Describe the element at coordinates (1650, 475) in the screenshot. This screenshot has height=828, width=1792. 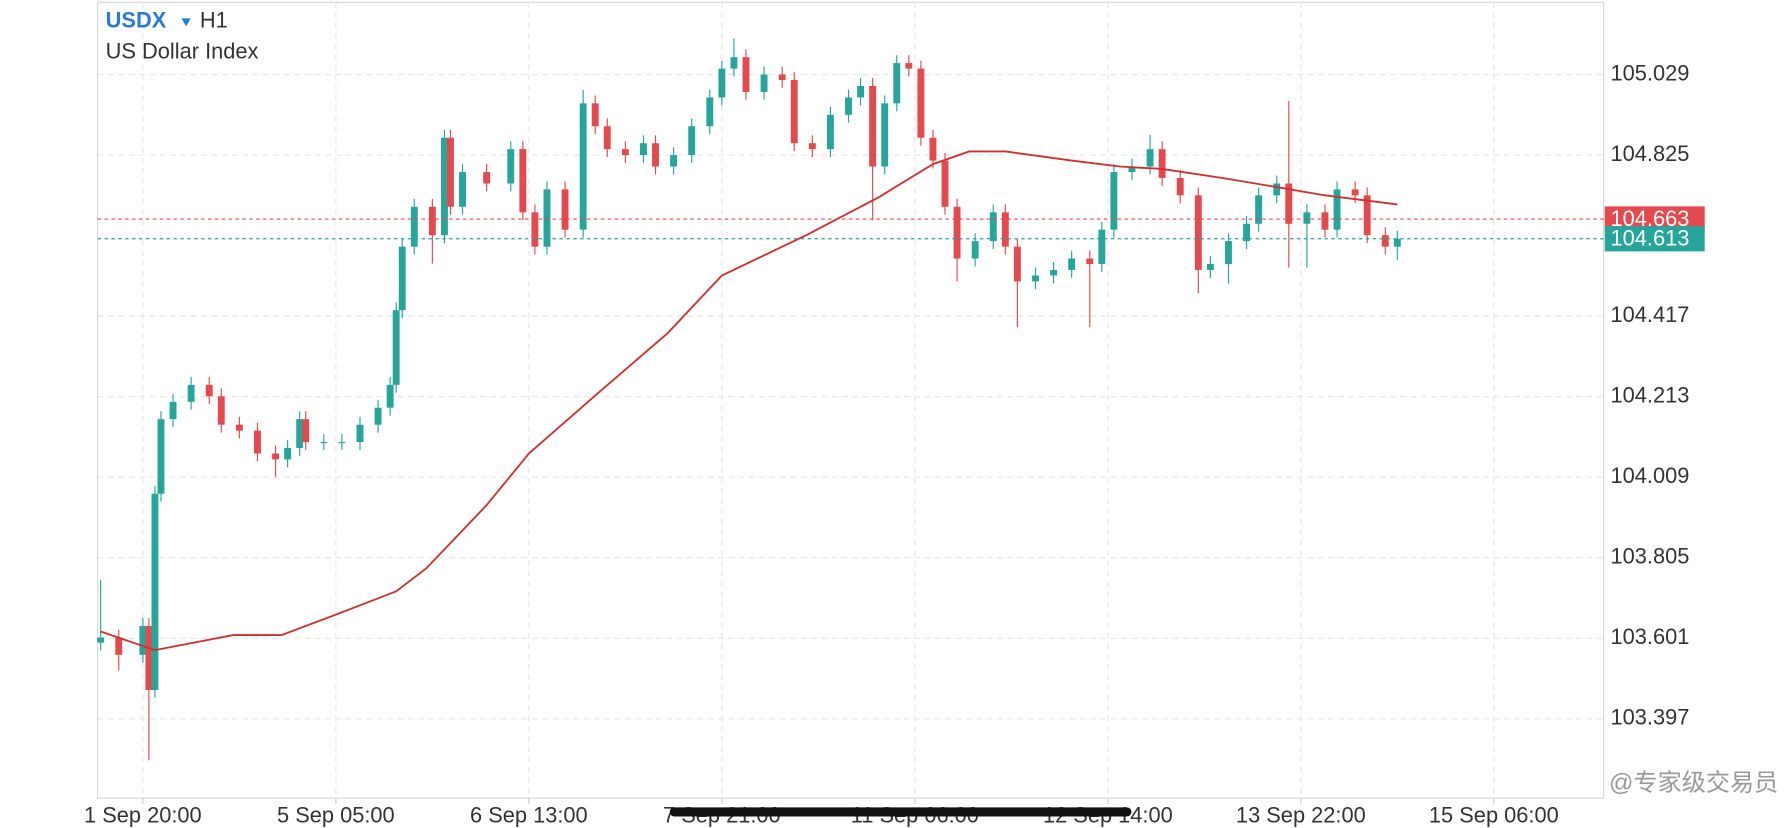
I see `y-tick-label: 104.009` at that location.